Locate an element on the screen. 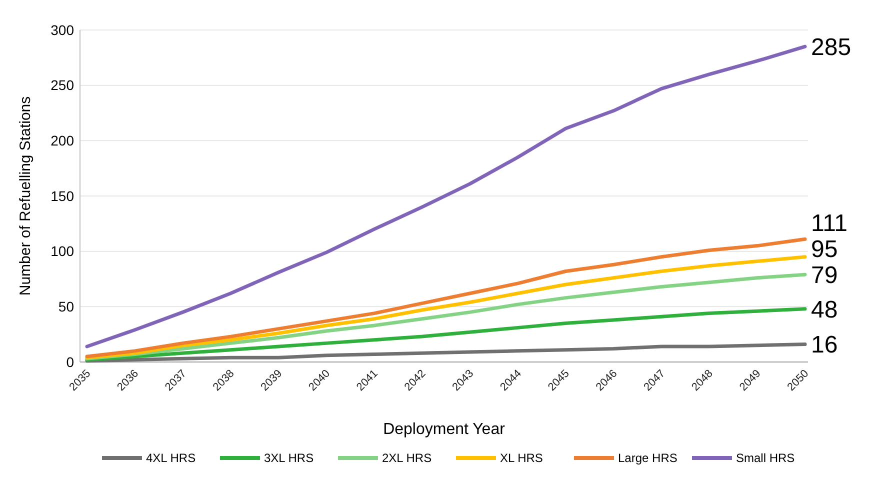 The height and width of the screenshot is (484, 876). x-axis-title: Deployment Year is located at coordinates (444, 429).